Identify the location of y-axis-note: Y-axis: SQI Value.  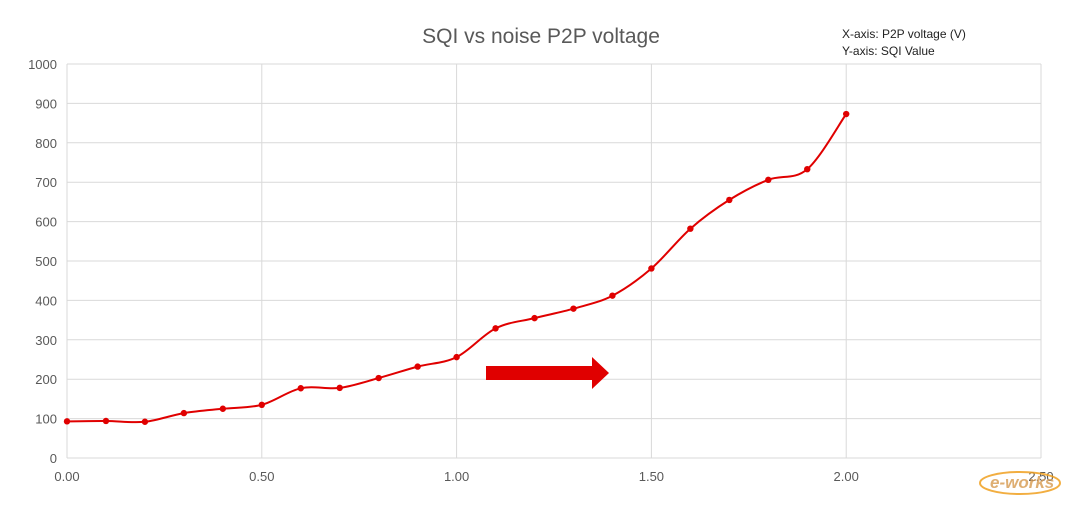
(888, 51).